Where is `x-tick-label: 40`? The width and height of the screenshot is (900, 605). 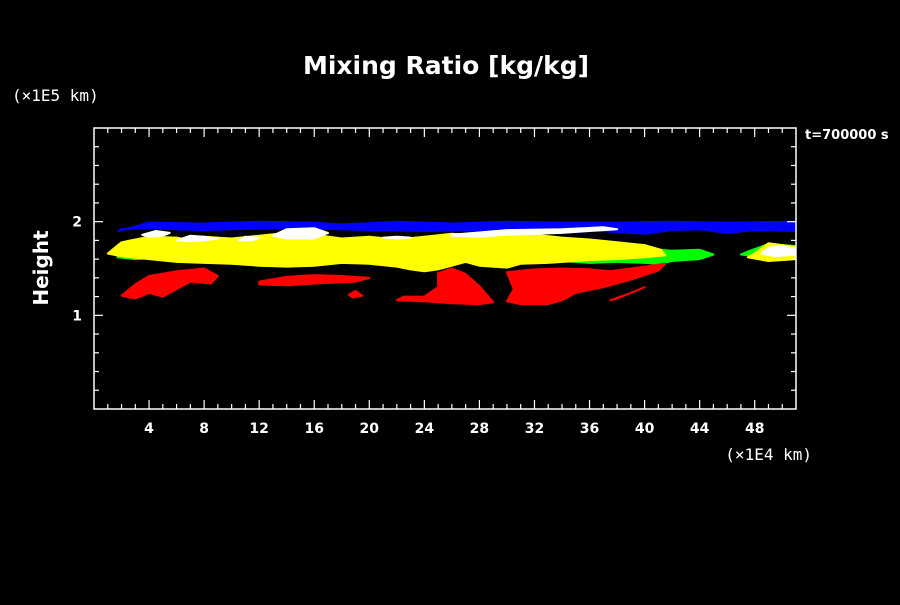
x-tick-label: 40 is located at coordinates (645, 429).